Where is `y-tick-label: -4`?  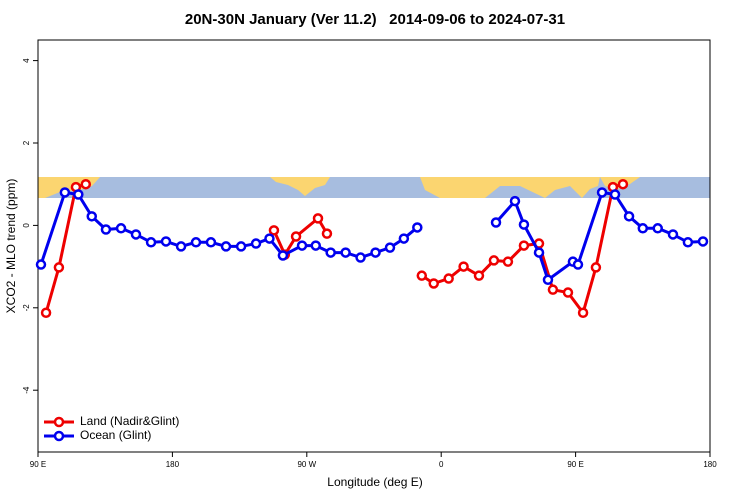
y-tick-label: -4 is located at coordinates (26, 390).